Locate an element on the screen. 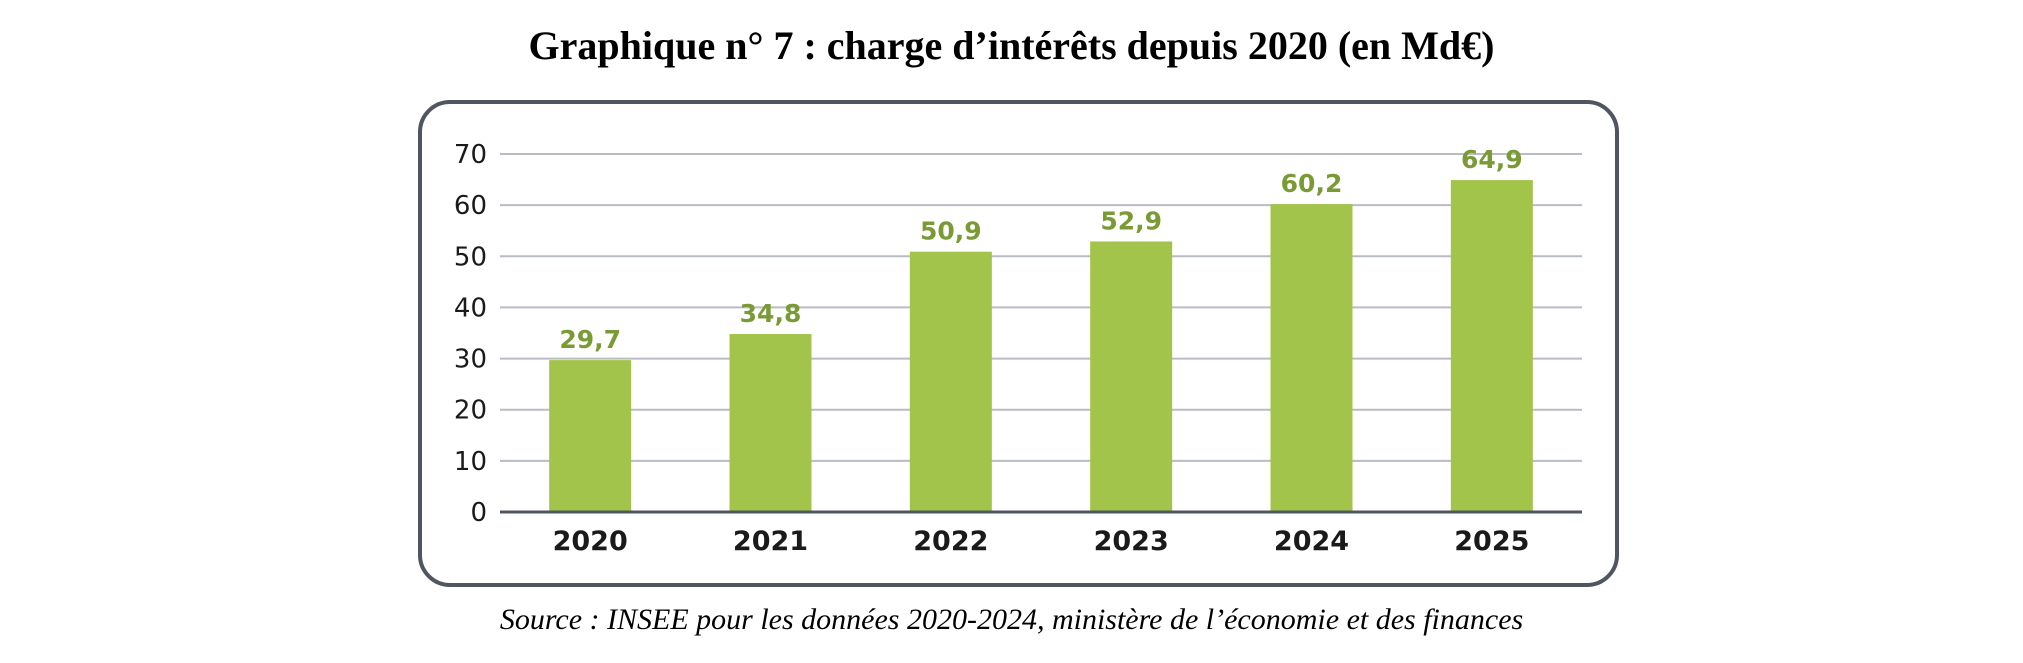 Image resolution: width=2023 pixels, height=663 pixels. y-tick-label: 60 is located at coordinates (470, 206).